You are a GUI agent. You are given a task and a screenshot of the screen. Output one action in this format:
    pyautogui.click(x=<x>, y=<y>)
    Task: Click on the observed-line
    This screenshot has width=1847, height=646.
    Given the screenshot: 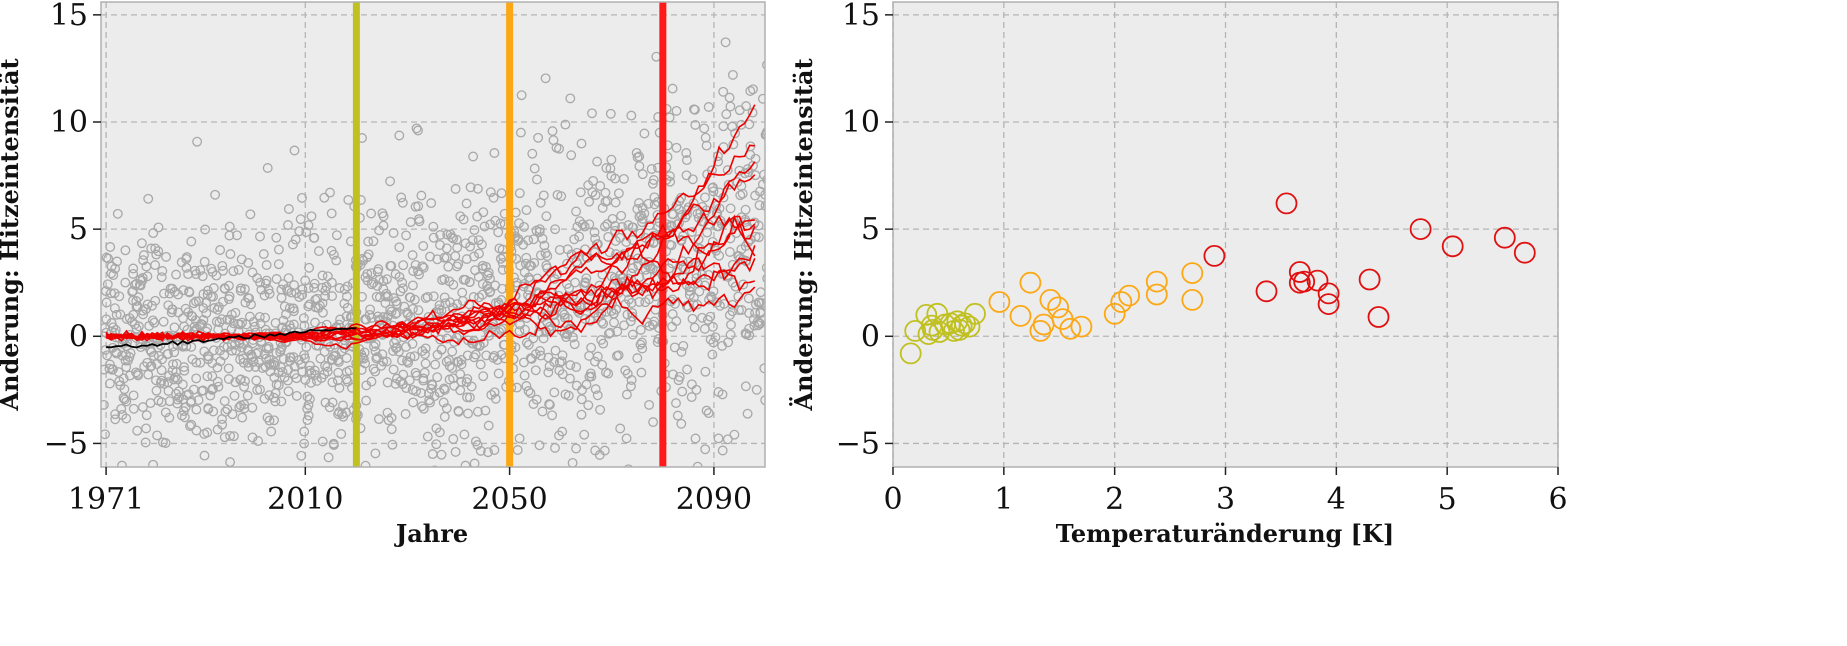 What is the action you would take?
    pyautogui.click(x=231, y=338)
    